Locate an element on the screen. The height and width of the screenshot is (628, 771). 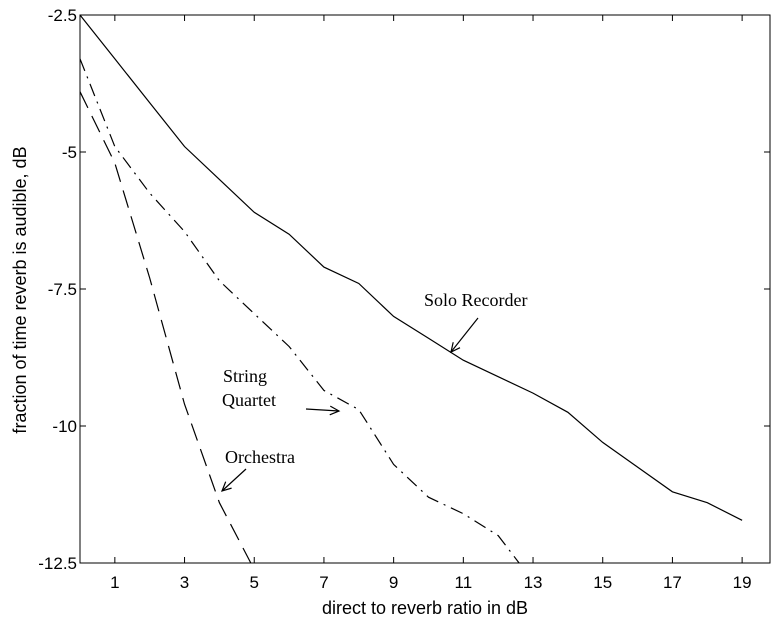
x-tick-label: 9 is located at coordinates (393, 582).